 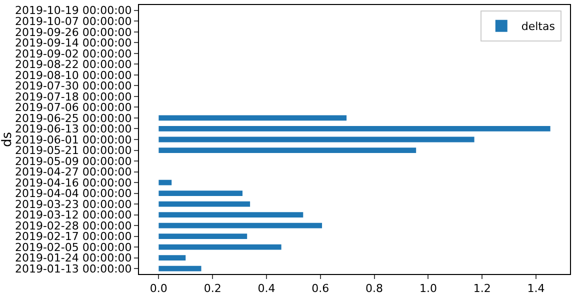 I want to click on y-tick-label: 2019-07-06 00:00:00, so click(x=73, y=107).